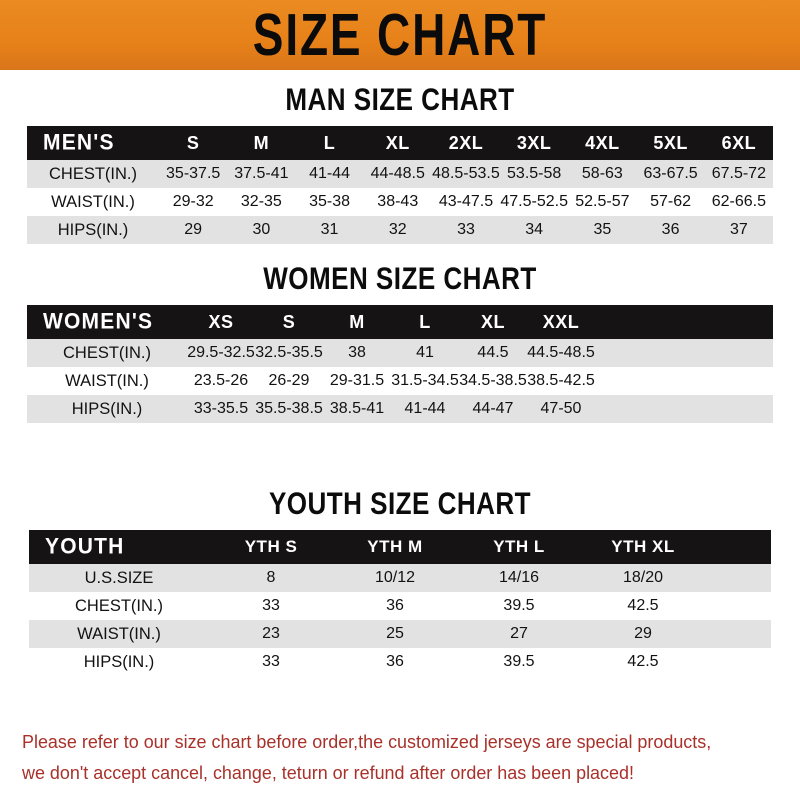  I want to click on women-cell-value: 41-44, so click(425, 408).